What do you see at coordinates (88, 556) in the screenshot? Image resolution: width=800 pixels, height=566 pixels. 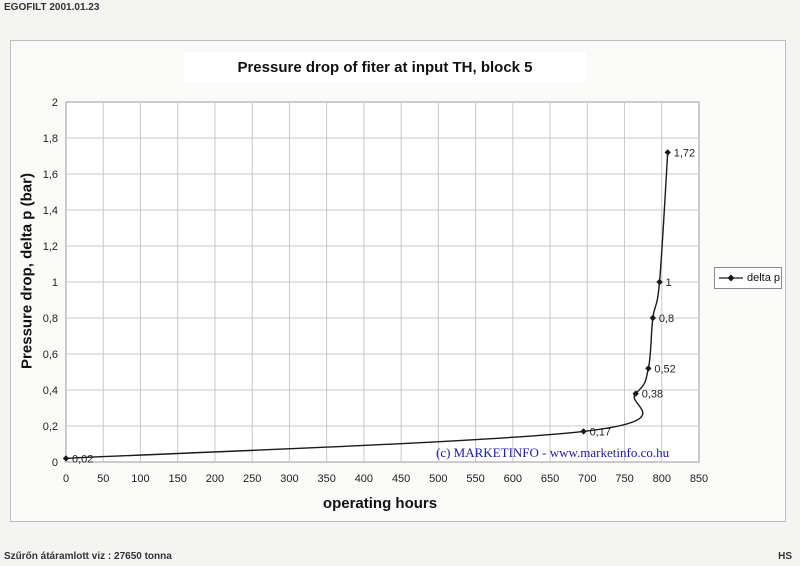 I see `footer-left-text: Szűrőn átáramlott viz : 27650 tonna` at bounding box center [88, 556].